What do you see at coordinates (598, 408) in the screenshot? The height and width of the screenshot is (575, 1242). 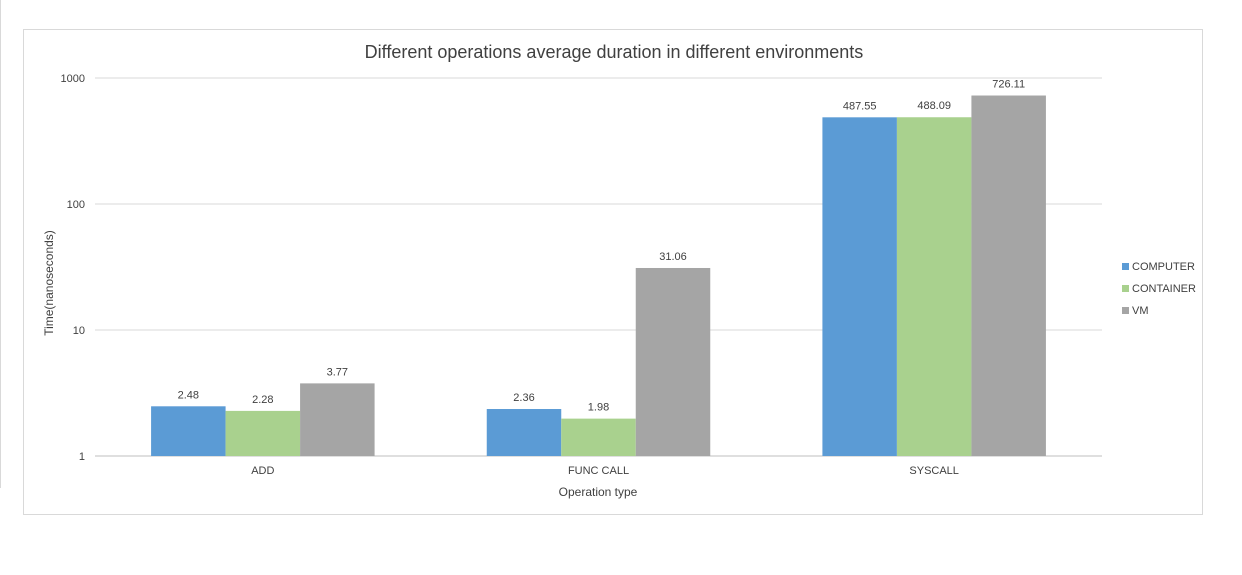 I see `data-label: 1.98` at bounding box center [598, 408].